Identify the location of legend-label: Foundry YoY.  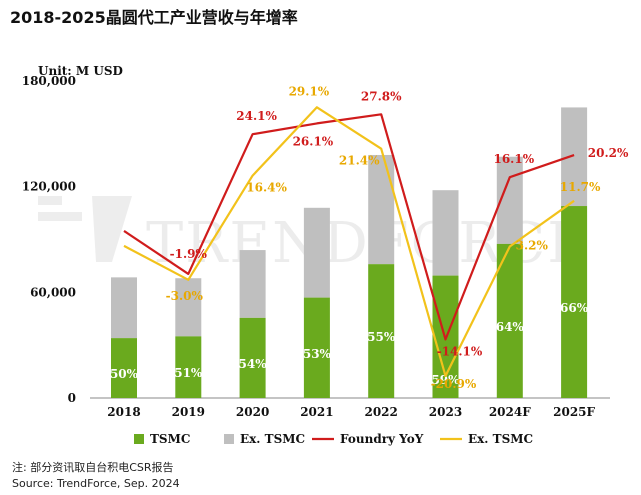
(382, 439).